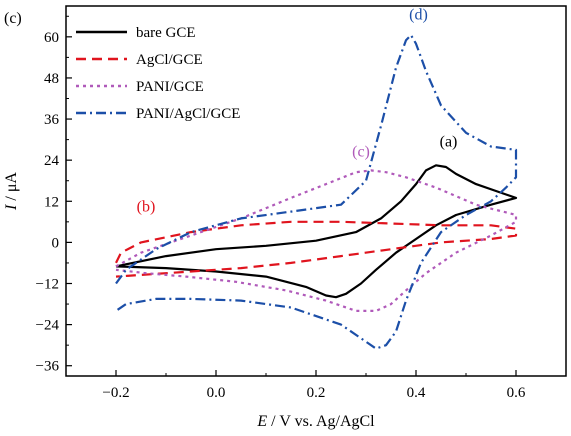 This screenshot has height=436, width=571. What do you see at coordinates (216, 393) in the screenshot?
I see `x-tick-label: 0.0` at bounding box center [216, 393].